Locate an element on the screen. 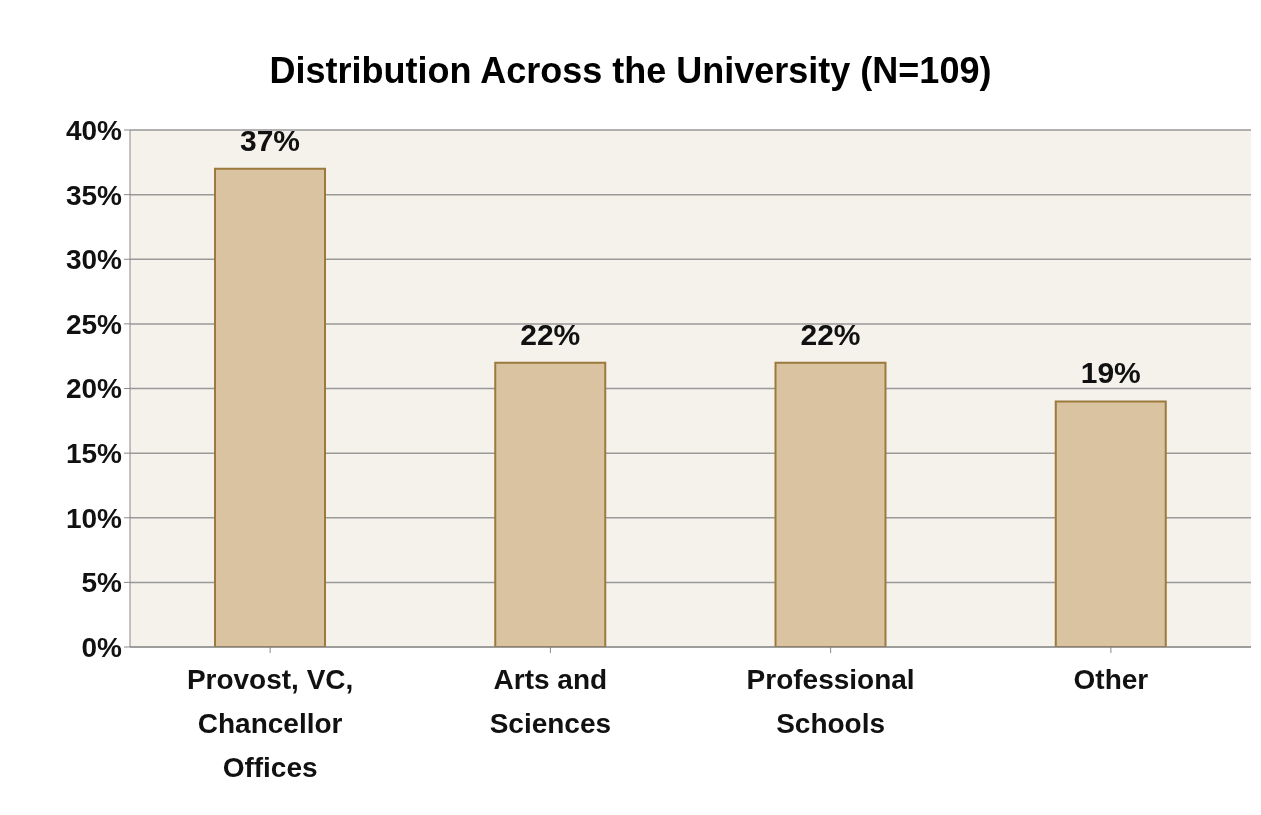 The image size is (1261, 815). y-tick-label: 25% is located at coordinates (94, 324).